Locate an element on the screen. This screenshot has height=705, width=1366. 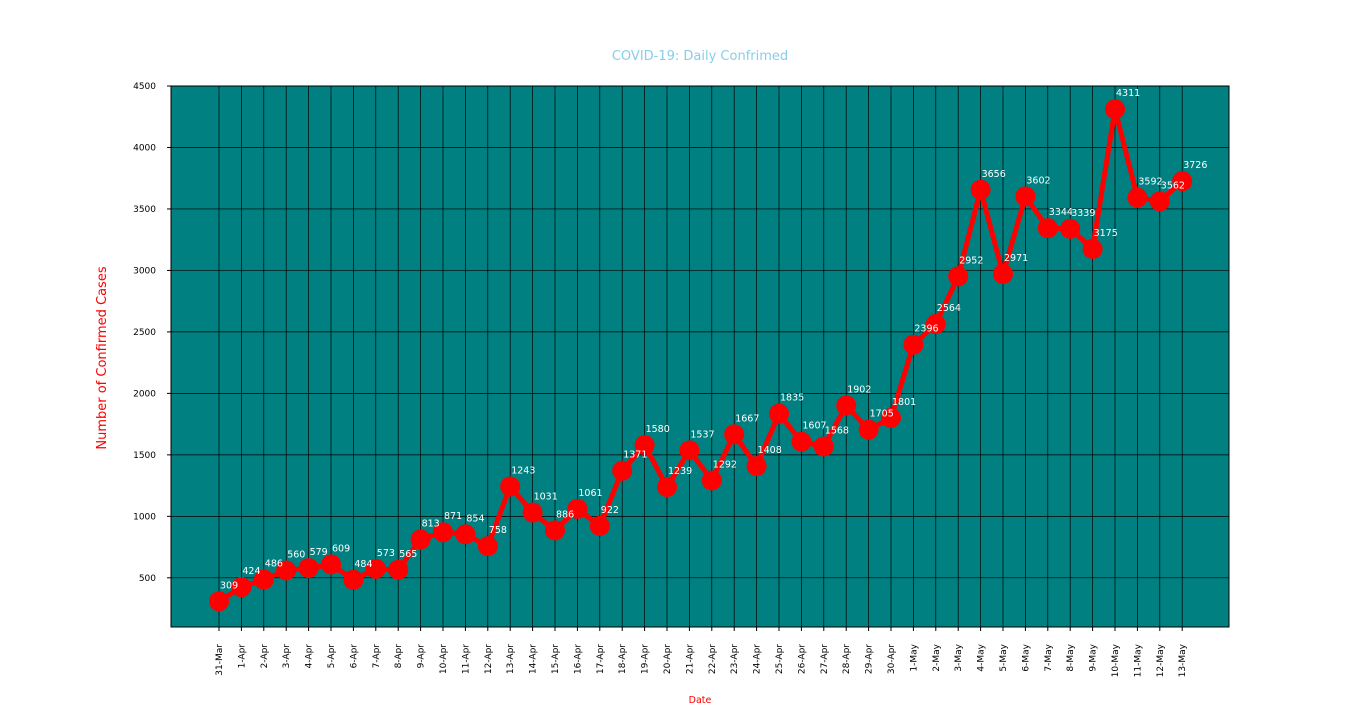
x-tick-label: 11-May is located at coordinates (1138, 660).